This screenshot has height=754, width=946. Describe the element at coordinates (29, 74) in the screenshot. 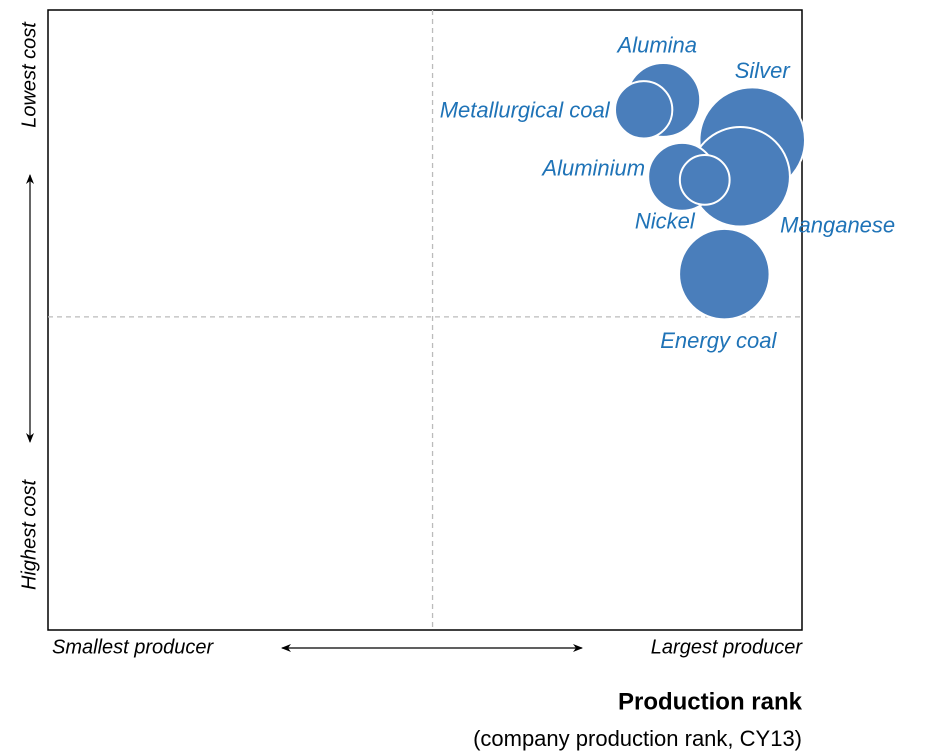

I see `y-high-label: Lowest cost` at that location.